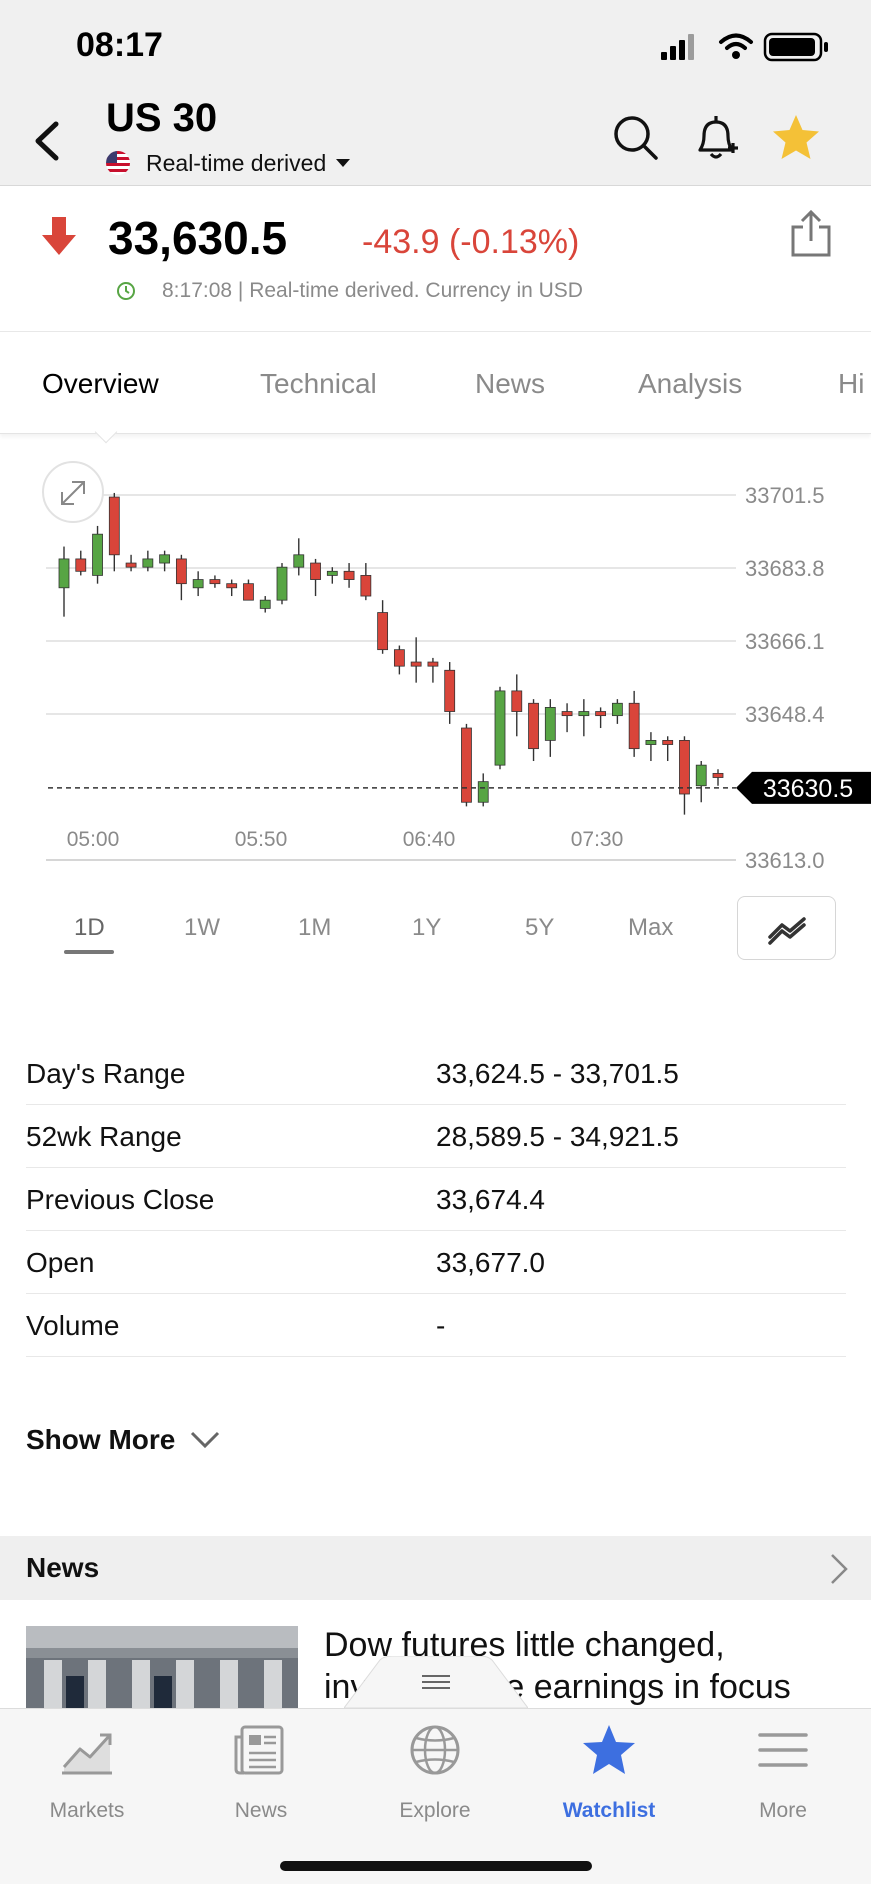  I want to click on instrument-title: US 30, so click(162, 118).